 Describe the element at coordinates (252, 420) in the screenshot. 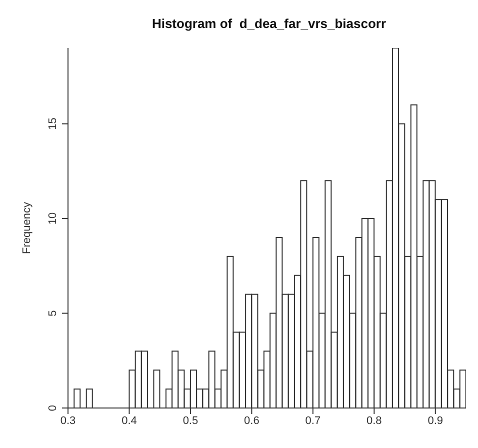

I see `x-tick-label: 0.6` at that location.